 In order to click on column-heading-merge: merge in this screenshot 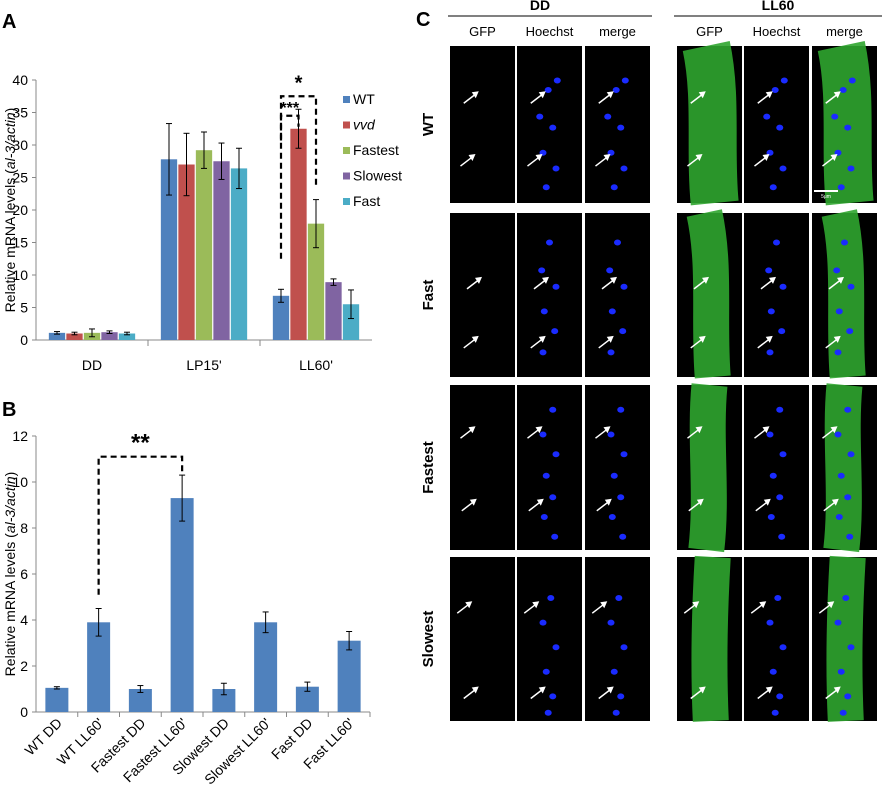, I will do `click(844, 31)`.